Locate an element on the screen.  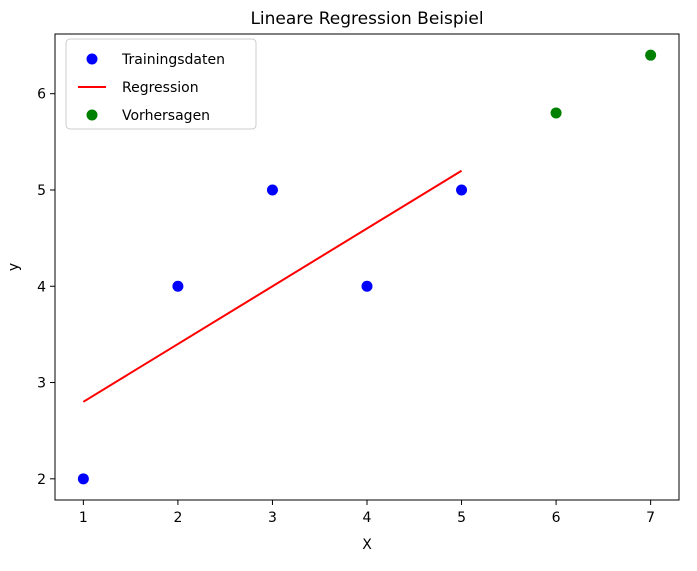
regression-legend-label: Regression is located at coordinates (160, 88).